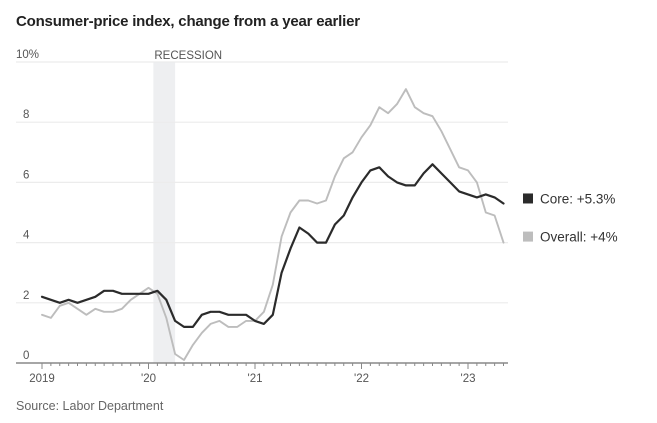 The width and height of the screenshot is (657, 423). What do you see at coordinates (528, 198) in the screenshot?
I see `legend-swatch-core` at bounding box center [528, 198].